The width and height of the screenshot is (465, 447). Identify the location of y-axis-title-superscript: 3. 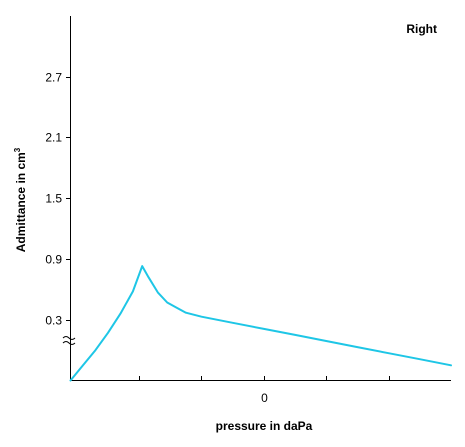
(17, 149).